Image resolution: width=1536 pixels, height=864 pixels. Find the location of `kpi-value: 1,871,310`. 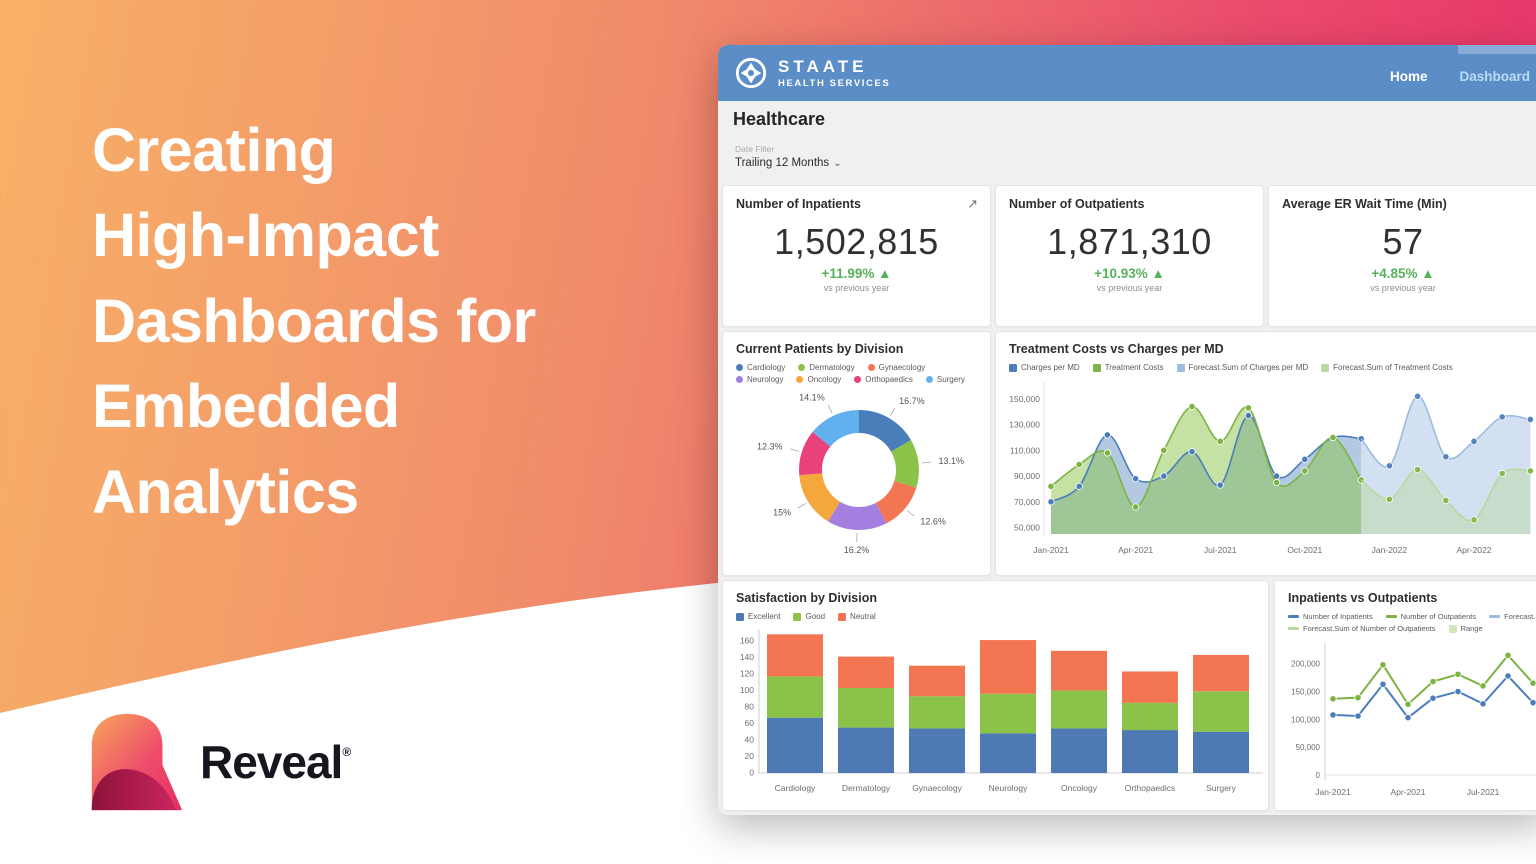

kpi-value: 1,871,310 is located at coordinates (1129, 241).